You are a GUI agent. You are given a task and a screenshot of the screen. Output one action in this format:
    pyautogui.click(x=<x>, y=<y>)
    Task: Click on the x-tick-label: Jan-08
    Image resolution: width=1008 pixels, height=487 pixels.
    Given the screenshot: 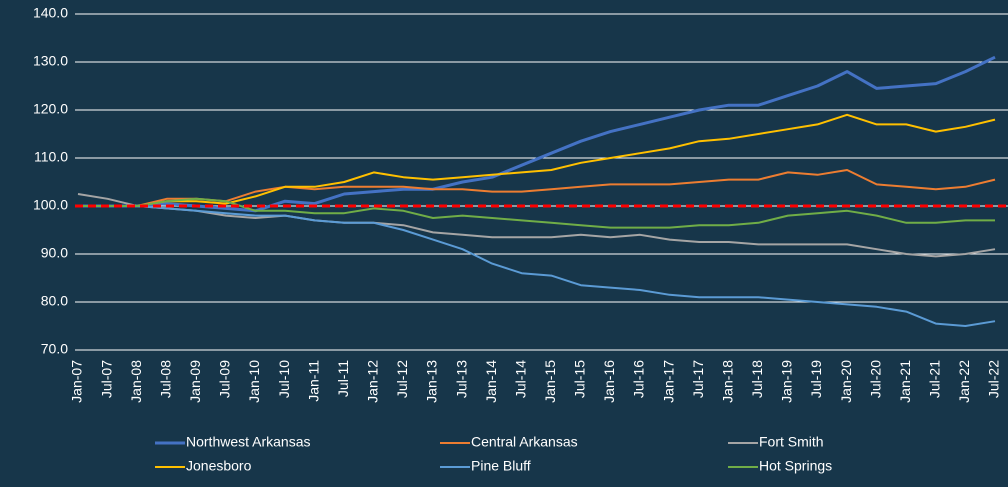 What is the action you would take?
    pyautogui.click(x=136, y=381)
    